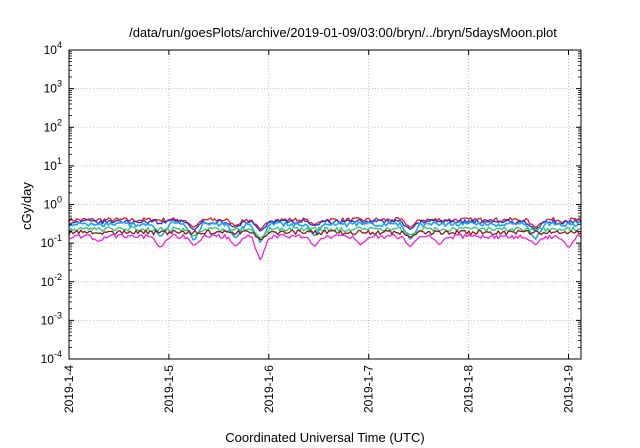 The width and height of the screenshot is (640, 448). I want to click on series-lines, so click(325, 239).